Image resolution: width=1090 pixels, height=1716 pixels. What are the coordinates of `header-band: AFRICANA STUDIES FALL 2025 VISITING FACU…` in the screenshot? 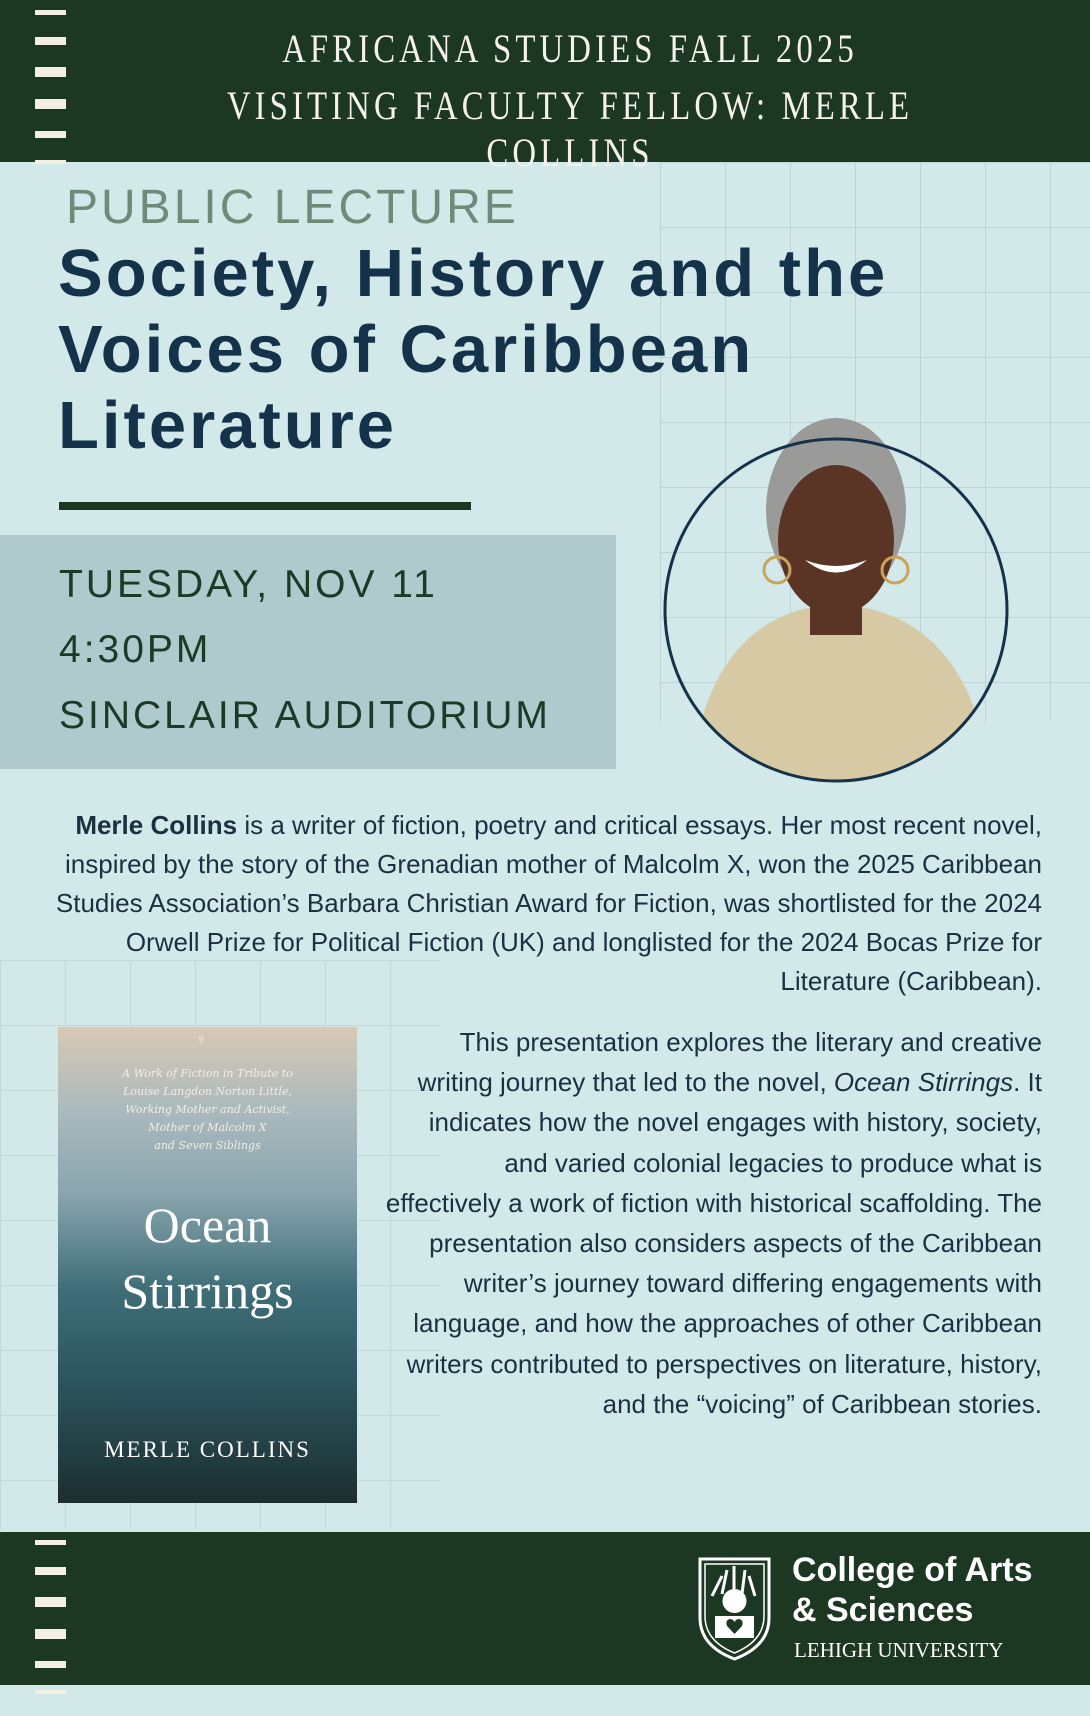 It's located at (545, 87).